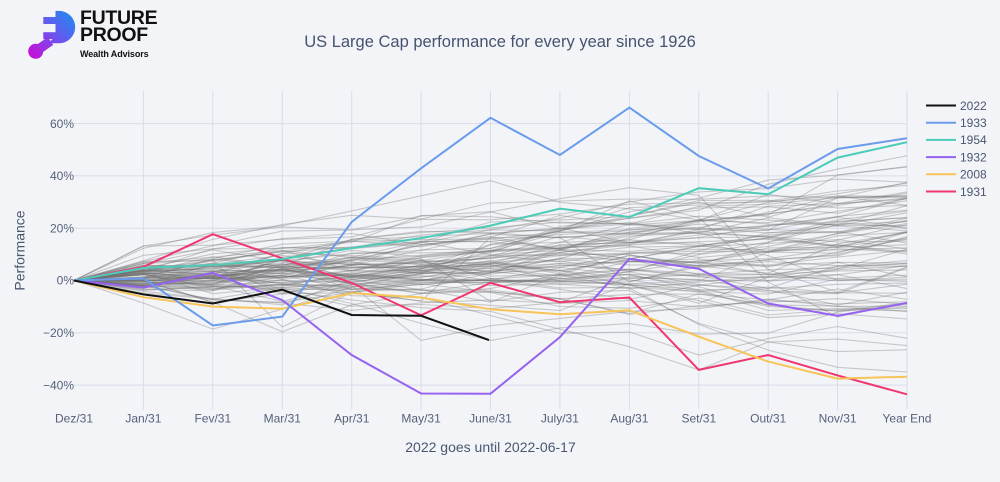 The height and width of the screenshot is (482, 1000). What do you see at coordinates (212, 419) in the screenshot?
I see `svg-text: Fev/31` at bounding box center [212, 419].